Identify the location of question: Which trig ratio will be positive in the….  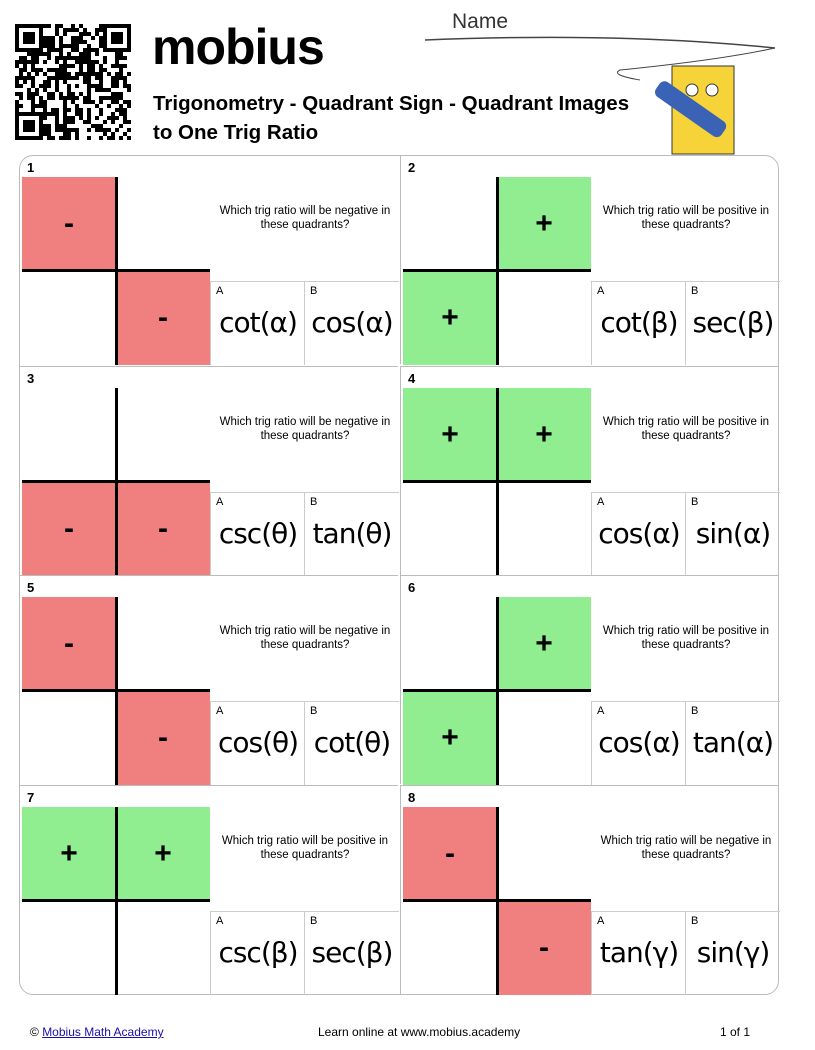
(686, 638).